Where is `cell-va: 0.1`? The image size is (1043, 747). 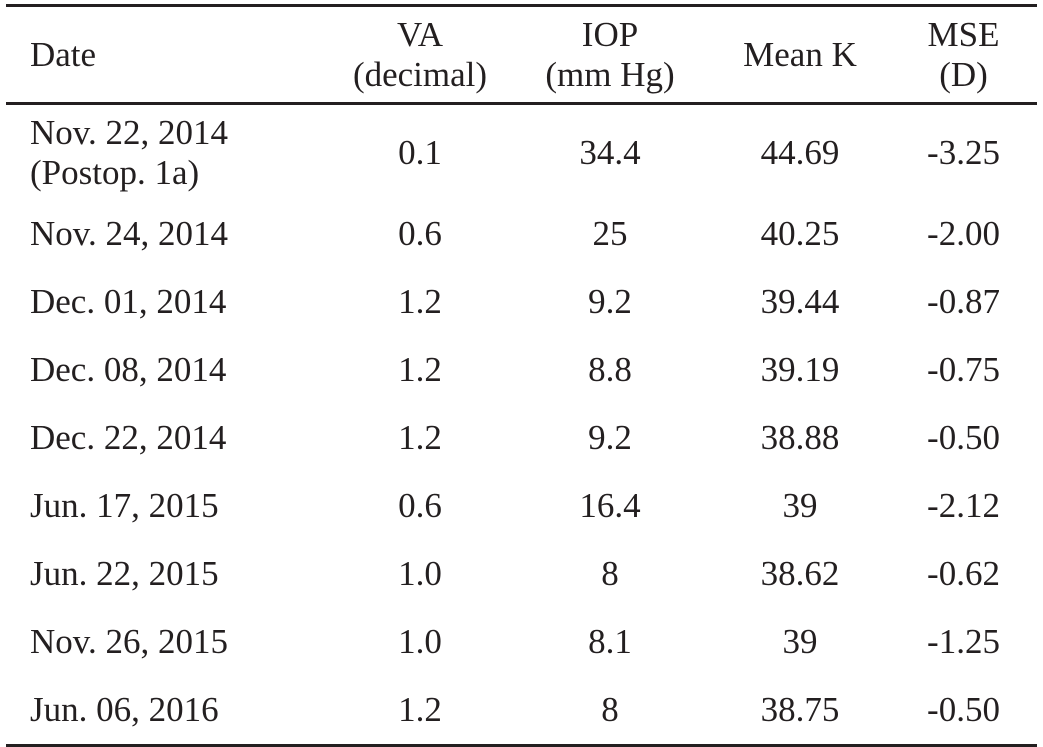 cell-va: 0.1 is located at coordinates (420, 152).